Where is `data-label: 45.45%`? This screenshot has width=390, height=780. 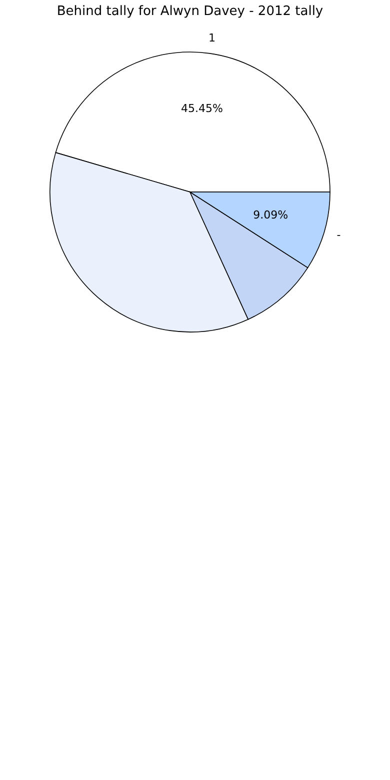
data-label: 45.45% is located at coordinates (201, 108).